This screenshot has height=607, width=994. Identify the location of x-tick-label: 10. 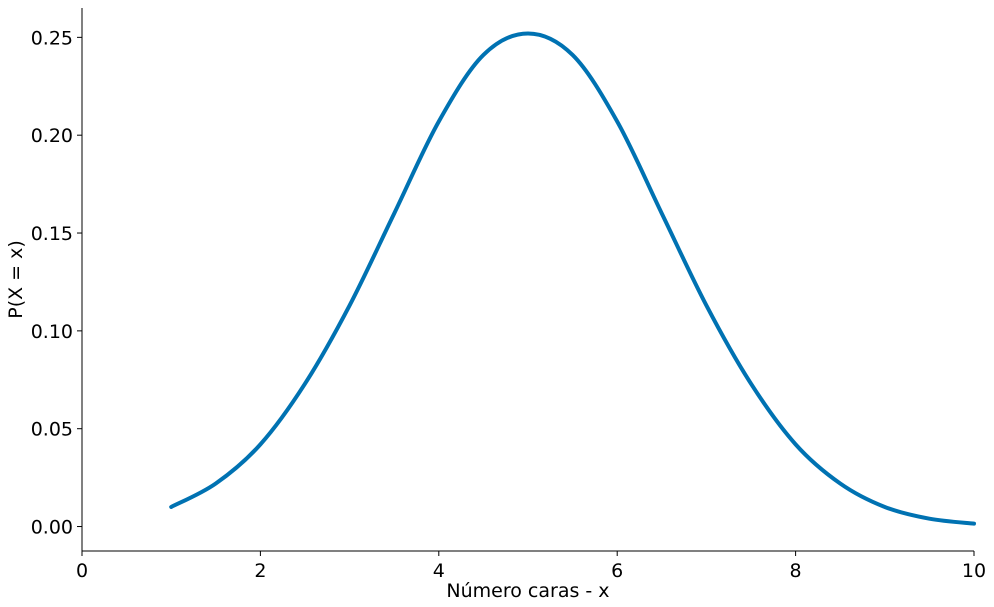
(974, 571).